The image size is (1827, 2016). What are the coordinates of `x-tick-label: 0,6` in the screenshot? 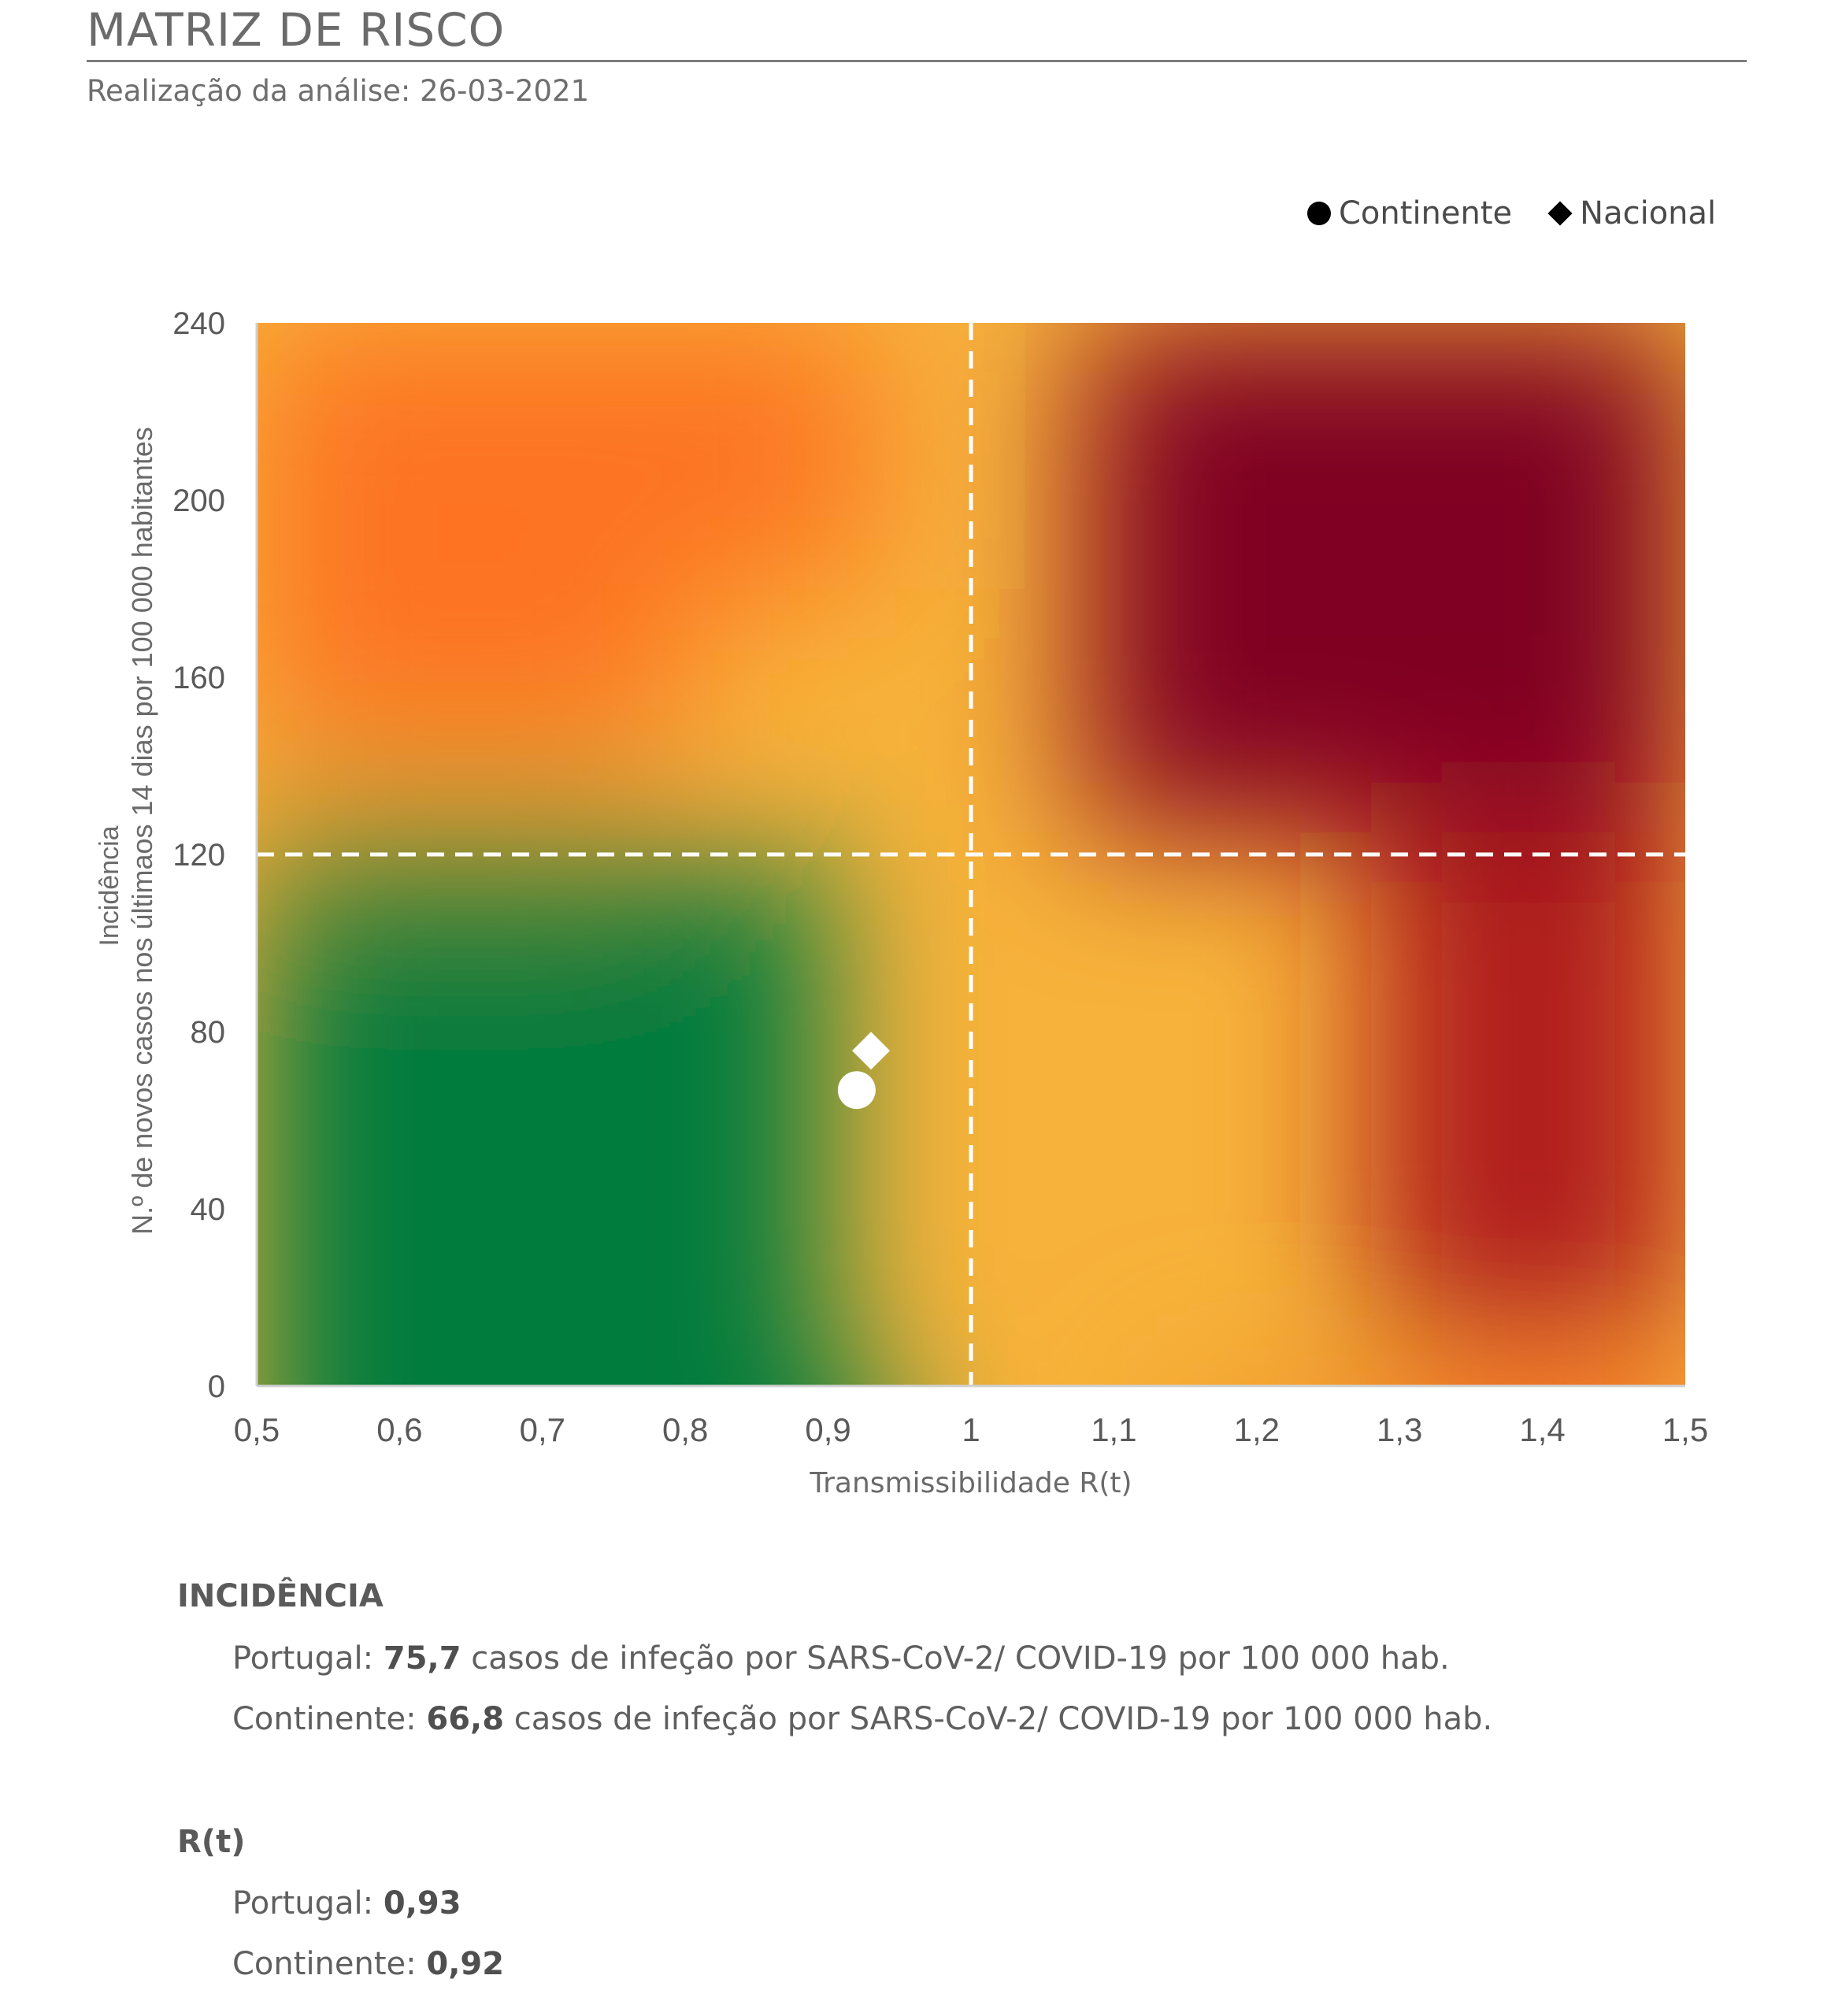 It's located at (399, 1429).